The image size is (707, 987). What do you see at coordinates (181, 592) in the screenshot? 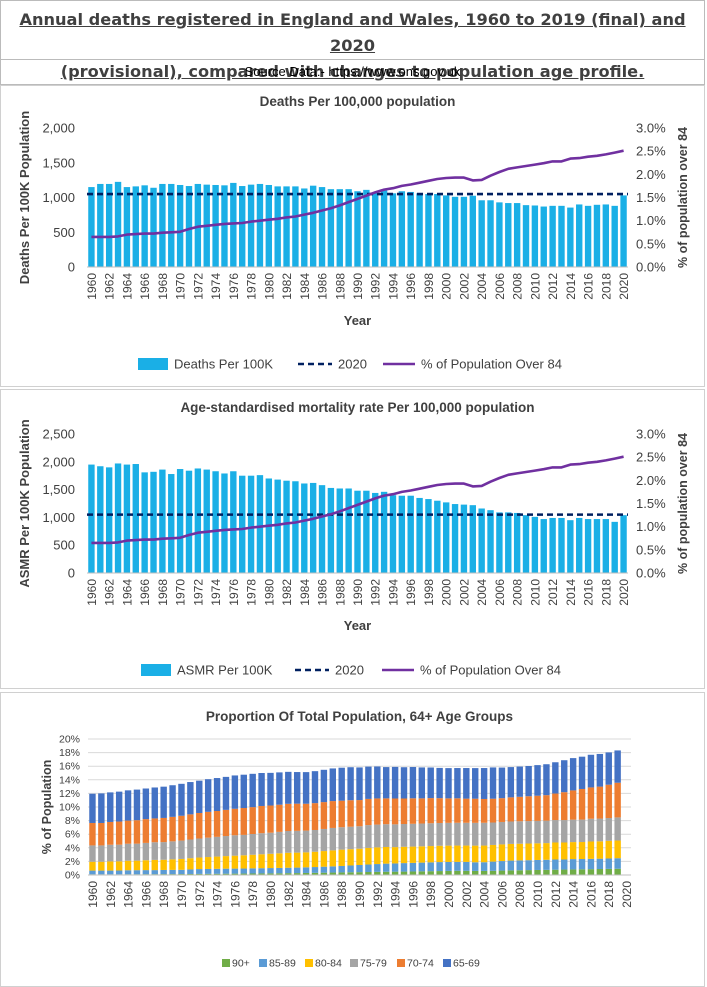
I see `asmr-xtick-label: 1970` at bounding box center [181, 592].